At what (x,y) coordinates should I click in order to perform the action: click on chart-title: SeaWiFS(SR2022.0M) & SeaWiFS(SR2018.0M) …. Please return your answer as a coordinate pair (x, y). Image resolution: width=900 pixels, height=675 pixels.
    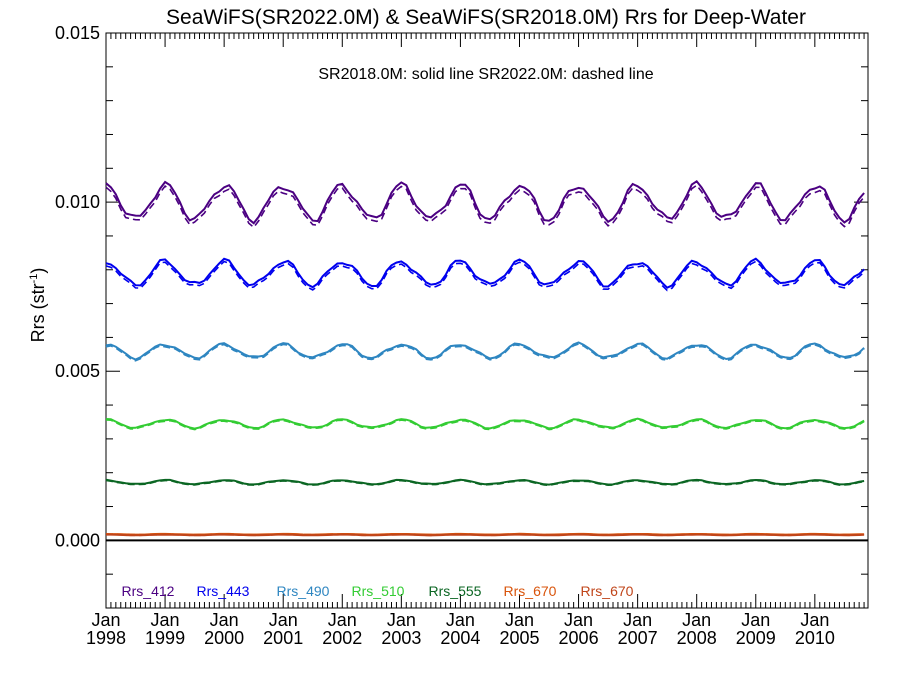
    Looking at the image, I should click on (486, 17).